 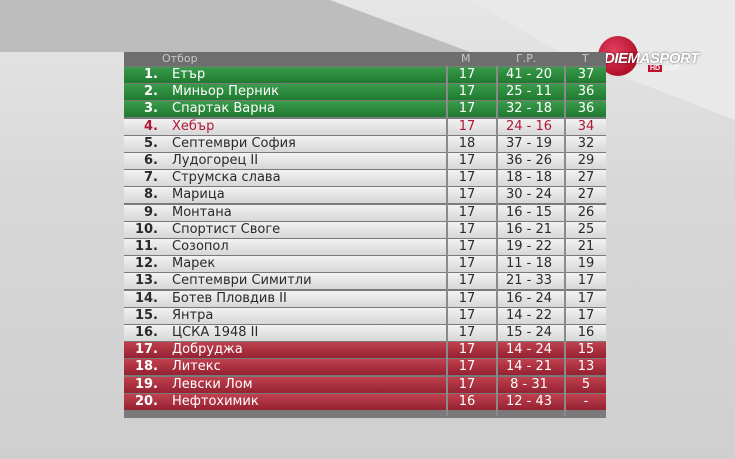 What do you see at coordinates (529, 74) in the screenshot?
I see `goals-cell: 41 - 20` at bounding box center [529, 74].